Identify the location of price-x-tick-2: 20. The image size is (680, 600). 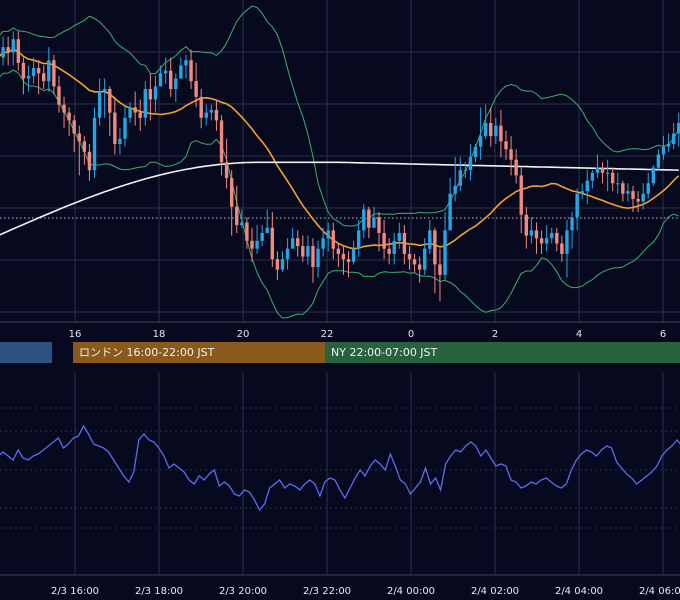
(243, 334).